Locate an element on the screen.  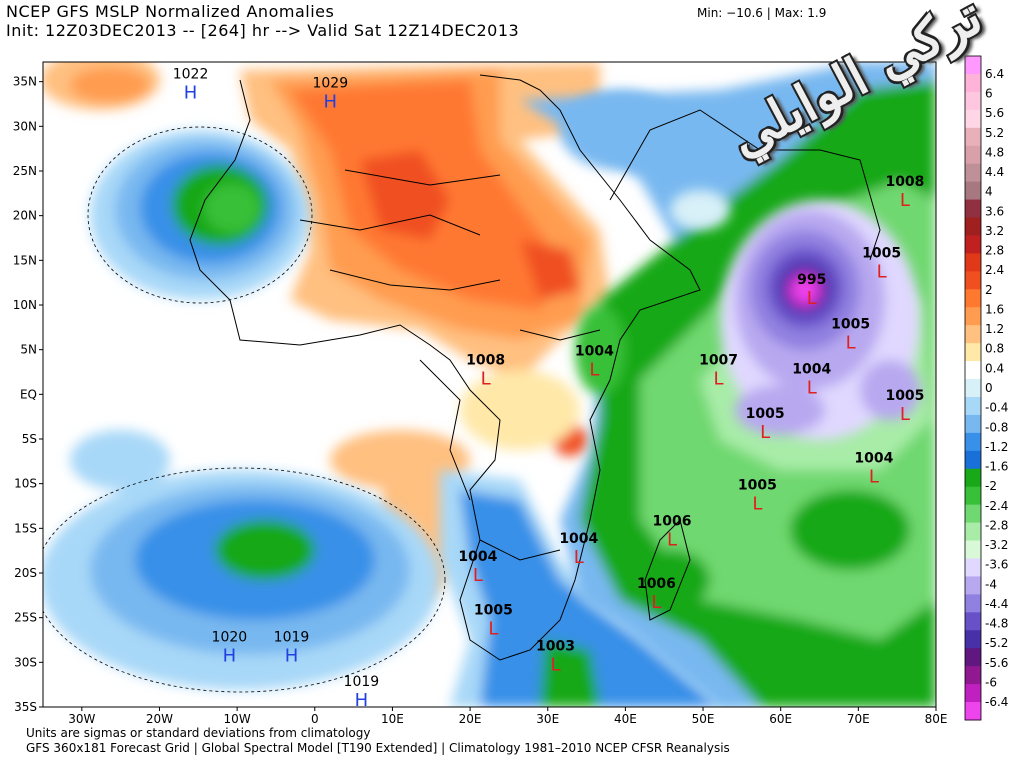
lat-label: 20S is located at coordinates (25, 573).